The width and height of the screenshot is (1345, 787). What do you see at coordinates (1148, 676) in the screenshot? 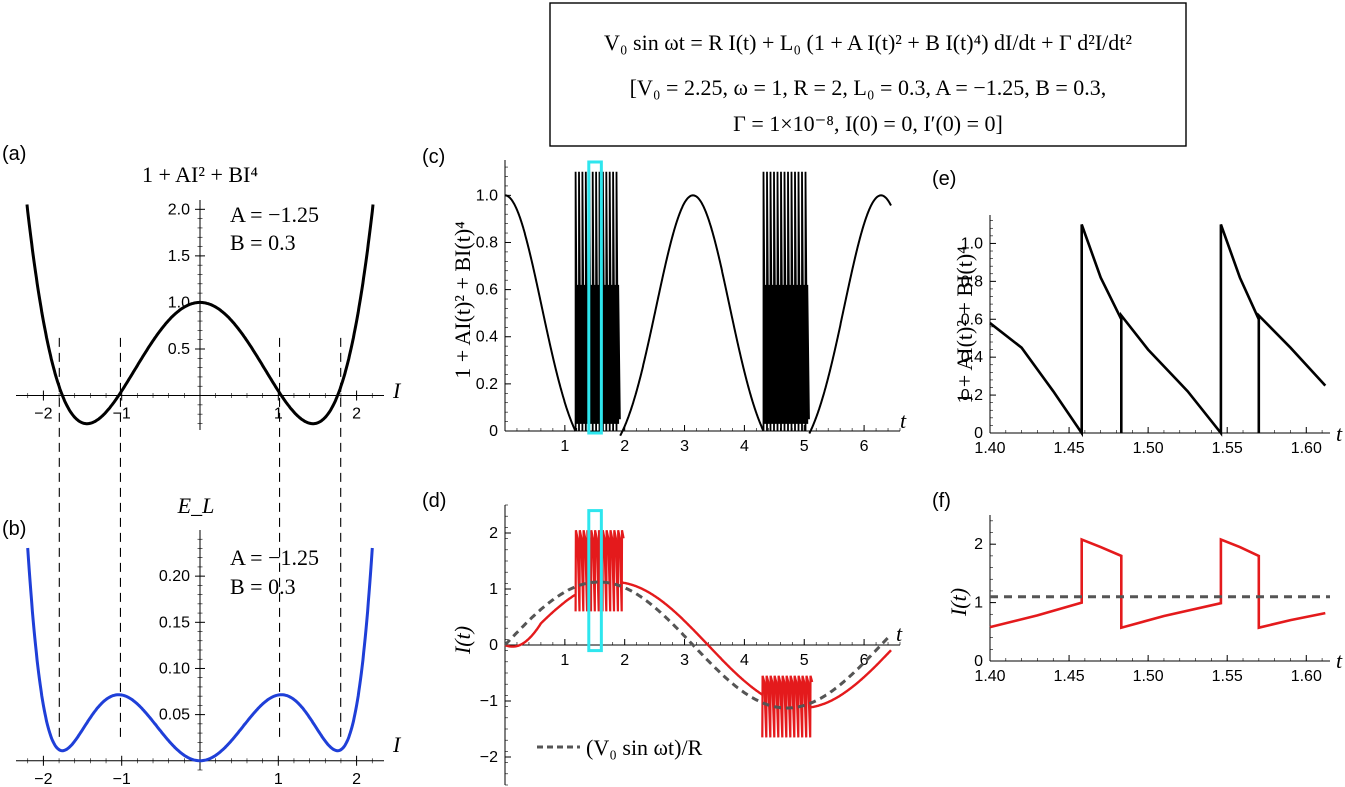
I see `panel-f-xtick-label: 1.50` at bounding box center [1148, 676].